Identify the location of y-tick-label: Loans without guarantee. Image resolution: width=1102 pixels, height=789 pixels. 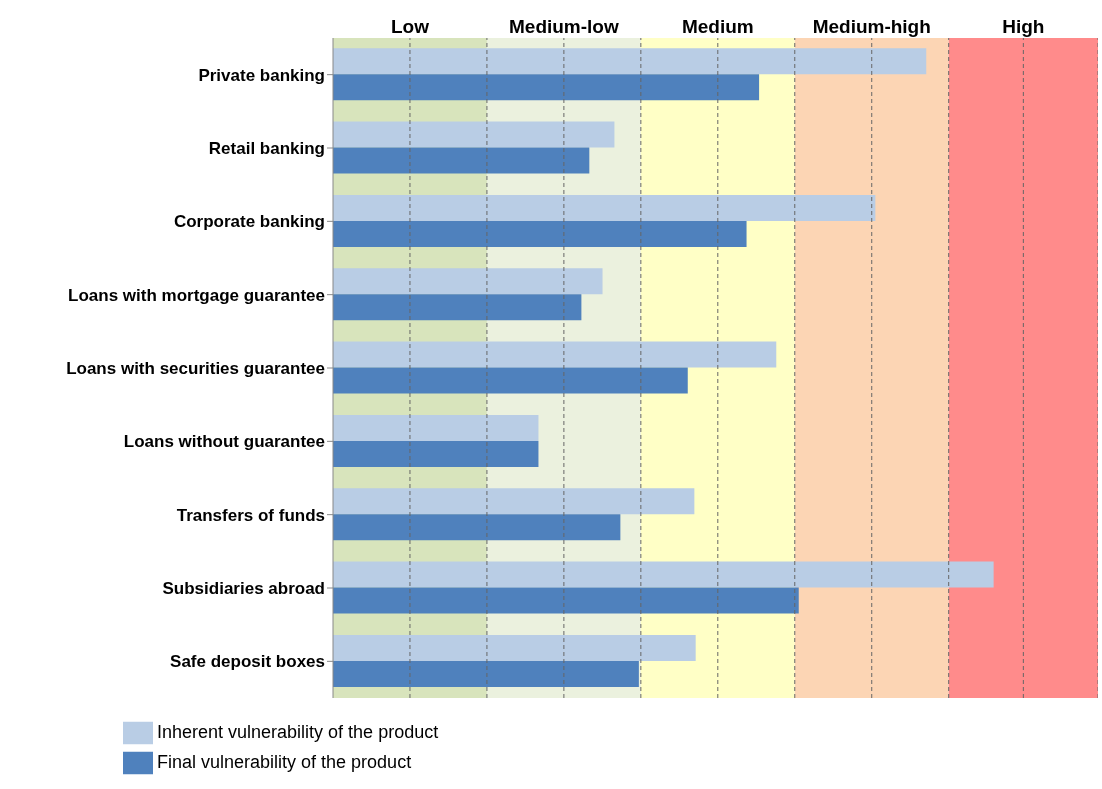
(224, 442).